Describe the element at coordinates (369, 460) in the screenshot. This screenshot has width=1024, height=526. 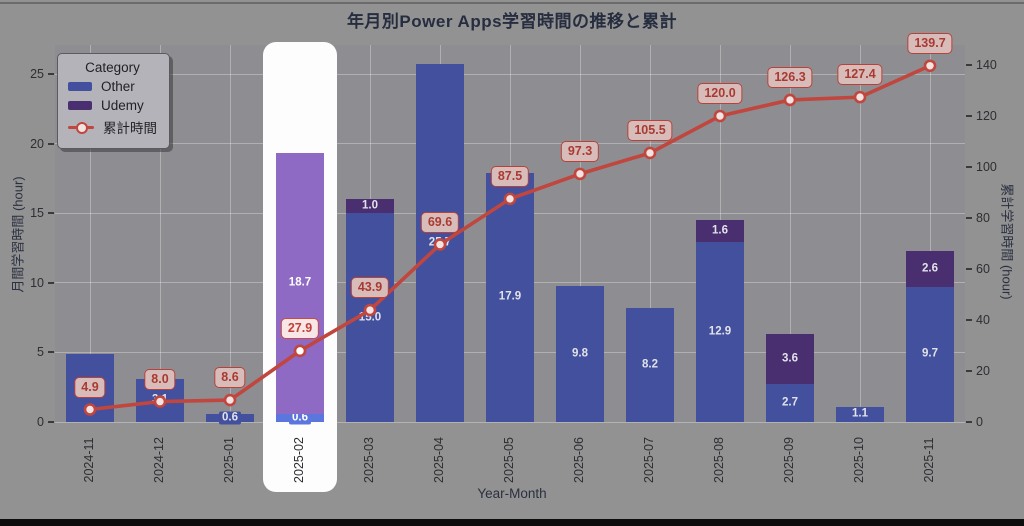
I see `x-tick-label: 2025-03` at that location.